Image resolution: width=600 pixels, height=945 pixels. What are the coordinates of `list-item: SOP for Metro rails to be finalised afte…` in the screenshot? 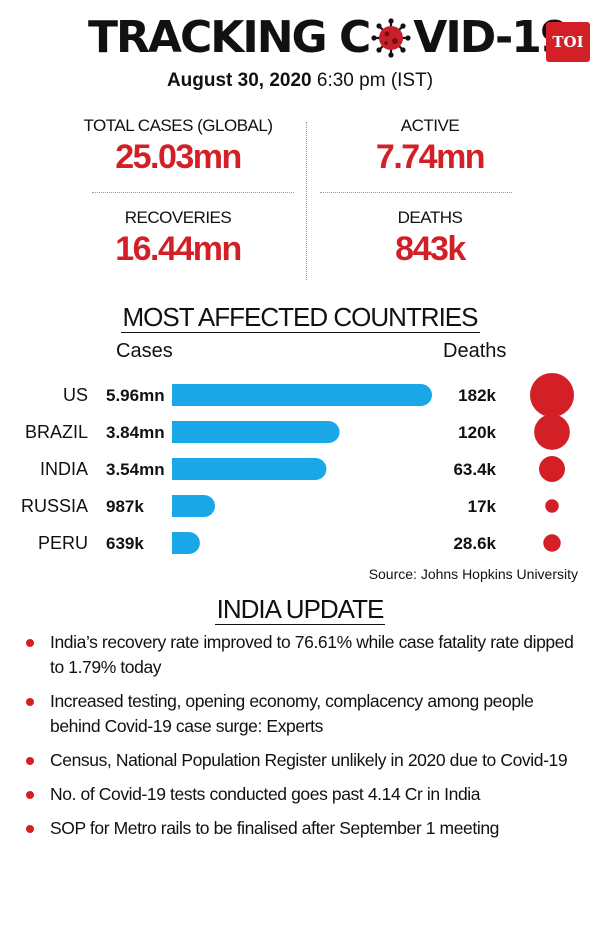 It's located at (303, 828).